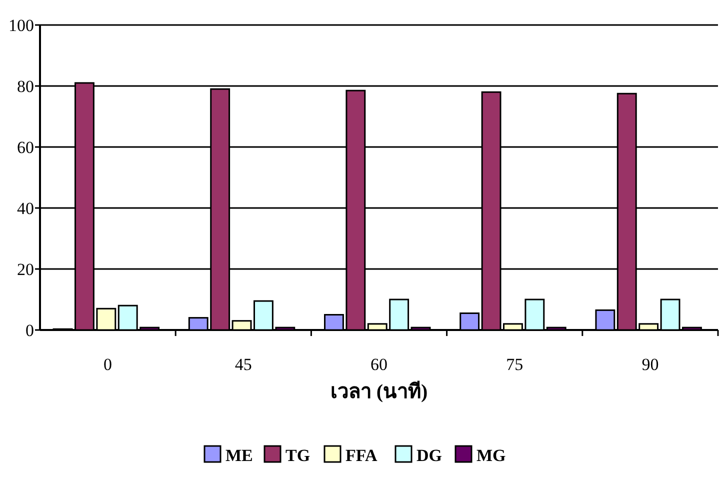 This screenshot has width=720, height=485. I want to click on y-tick-label: 20, so click(25, 269).